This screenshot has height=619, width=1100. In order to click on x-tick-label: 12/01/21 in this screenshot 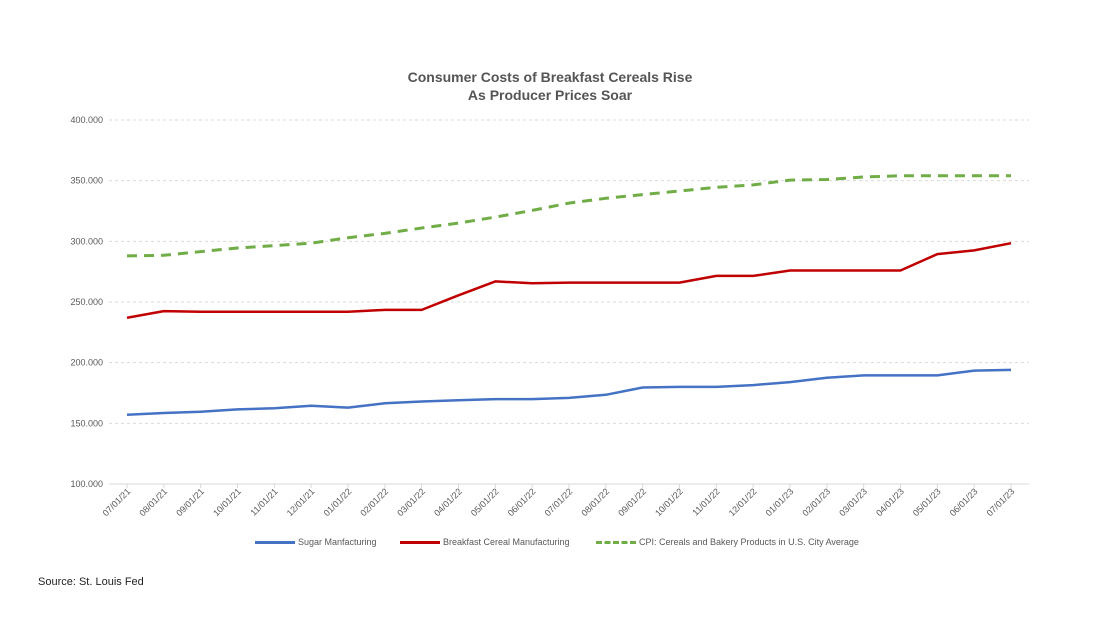, I will do `click(301, 502)`.